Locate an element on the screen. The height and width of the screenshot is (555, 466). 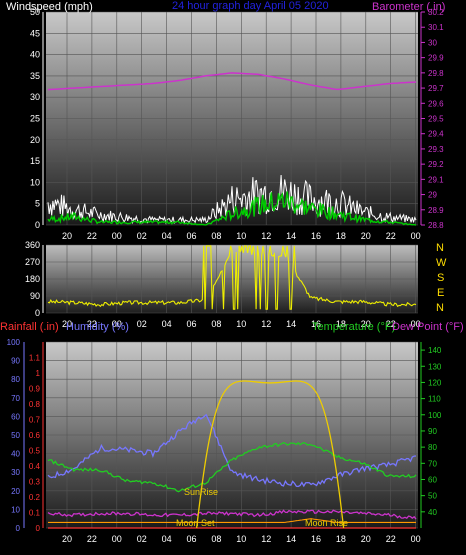
temperature-tick-label: 40 is located at coordinates (432, 512).